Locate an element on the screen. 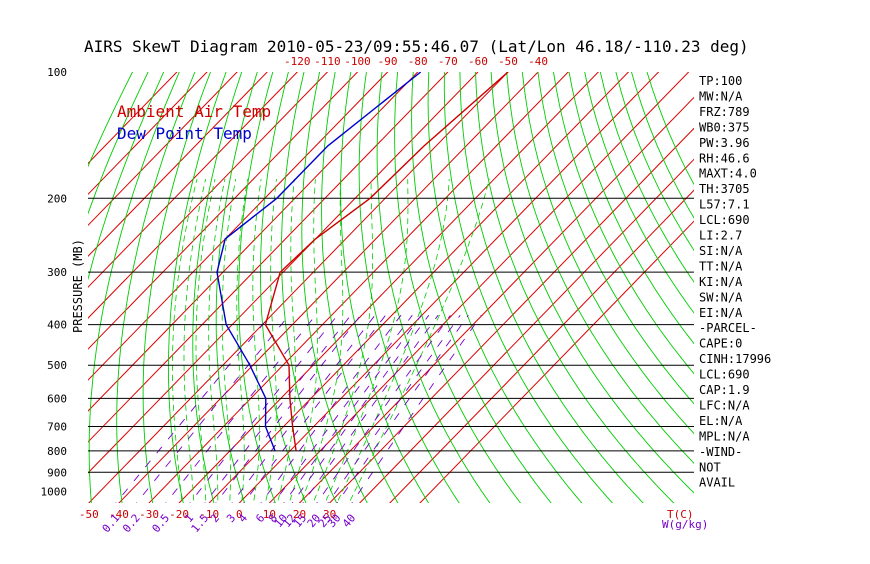  legend-dew-point-temp: Dew Point Temp is located at coordinates (184, 133).